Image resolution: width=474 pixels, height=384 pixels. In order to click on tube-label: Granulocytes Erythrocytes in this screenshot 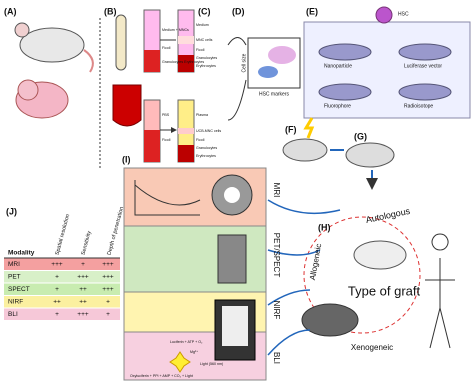, I will do `click(183, 62)`.